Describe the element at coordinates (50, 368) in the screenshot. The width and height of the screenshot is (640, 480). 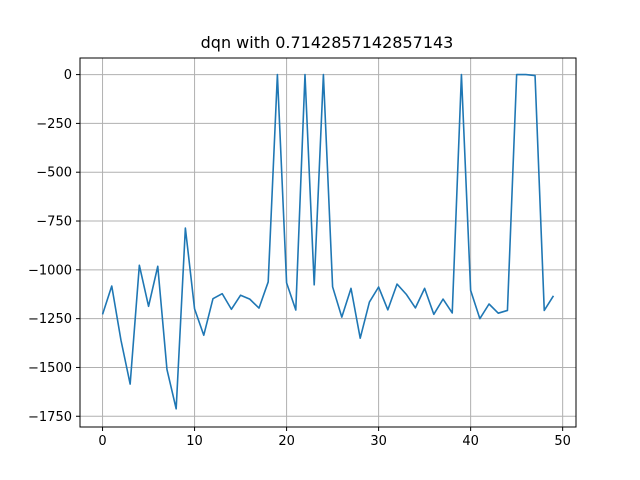
I see `y-tick-label: −1500` at that location.